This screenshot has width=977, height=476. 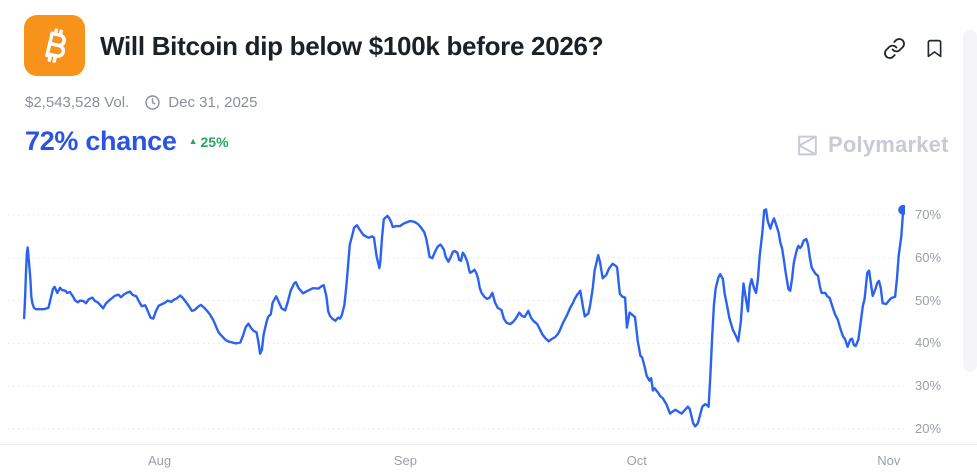 I want to click on bitcoin-icon, so click(x=54, y=45).